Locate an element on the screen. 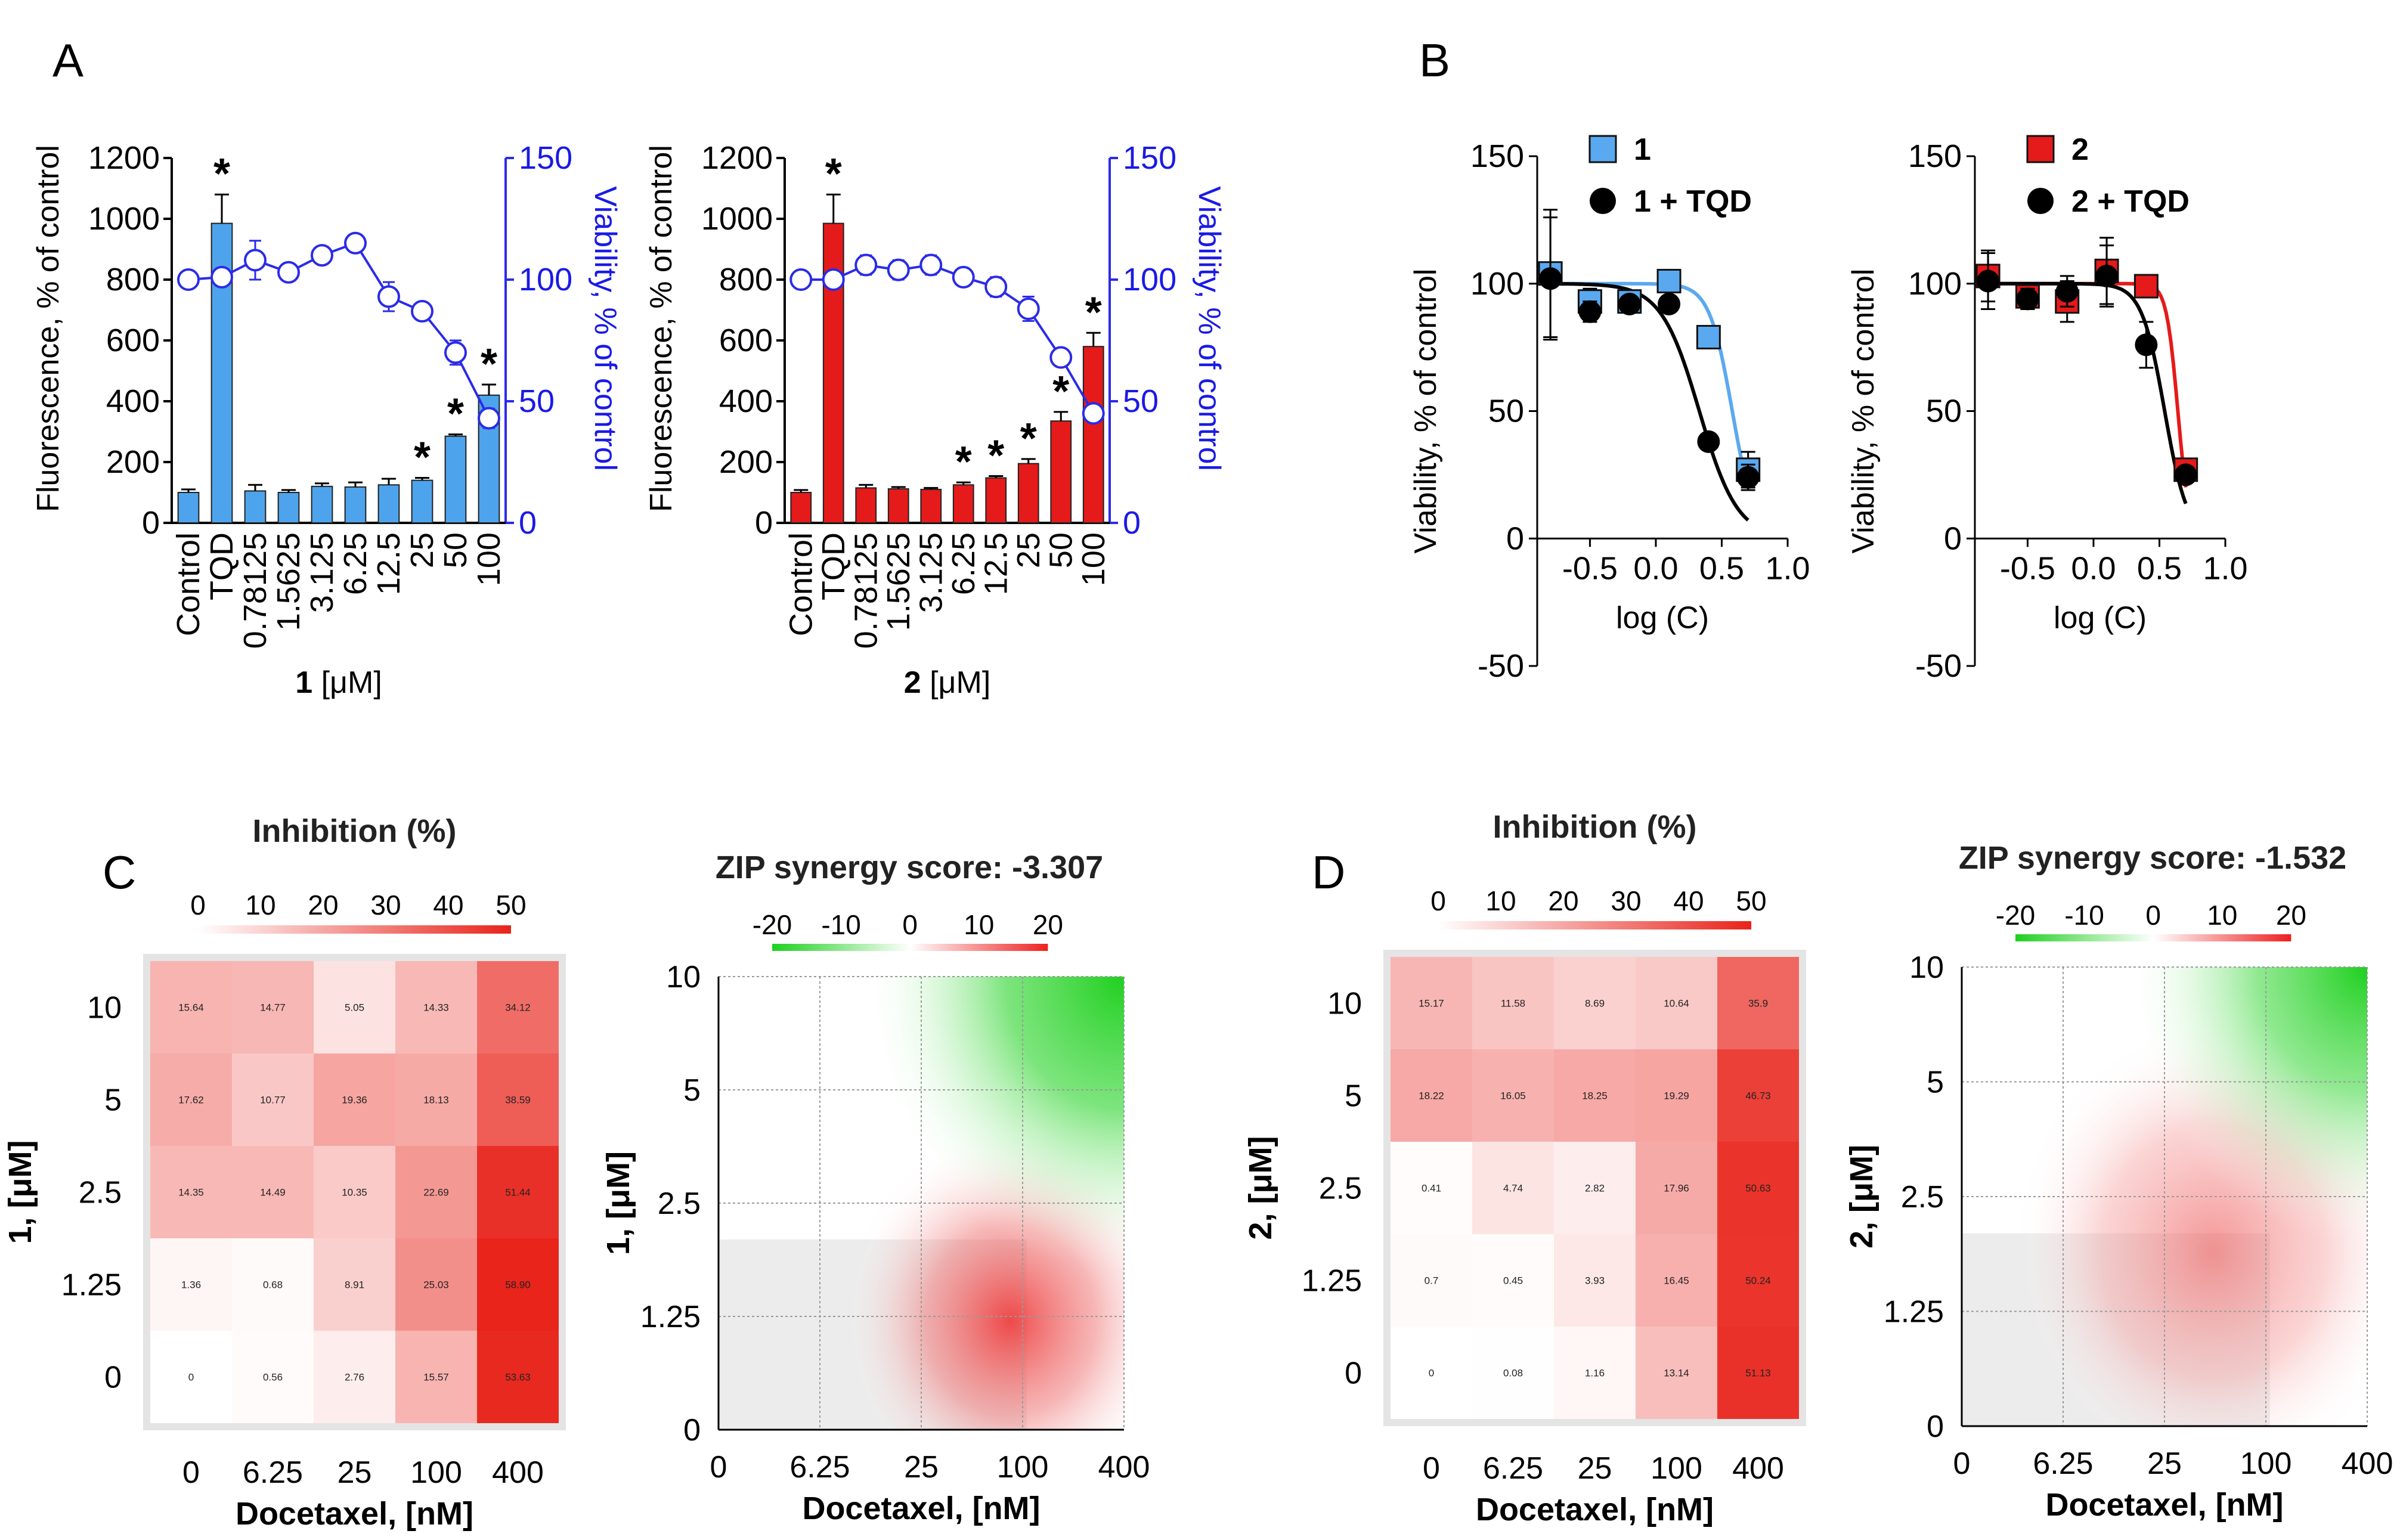 This screenshot has height=1540, width=2403. x-tick-label: Control is located at coordinates (188, 584).